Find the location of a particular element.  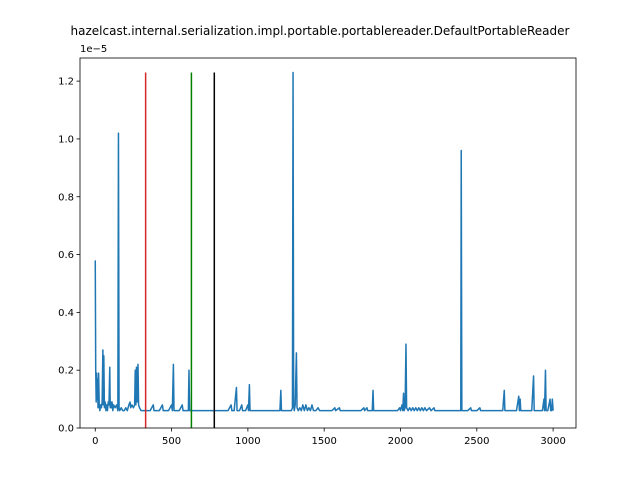

y-tick-label: 0.4 is located at coordinates (66, 313).